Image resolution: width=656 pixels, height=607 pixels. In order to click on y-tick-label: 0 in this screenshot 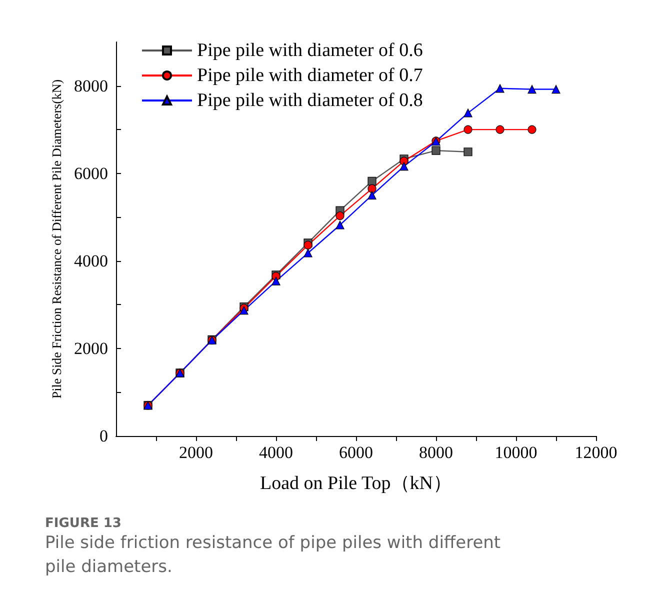, I will do `click(104, 436)`.